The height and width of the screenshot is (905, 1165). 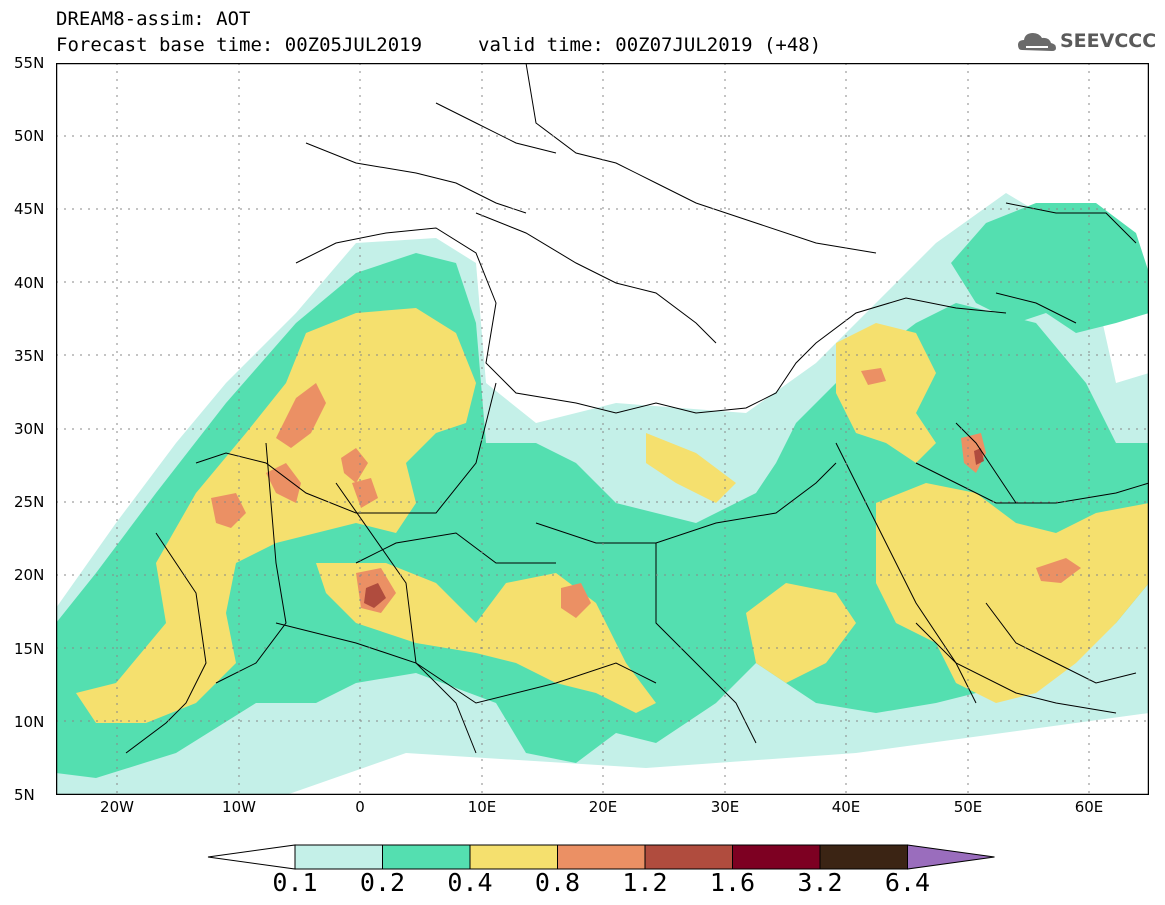 I want to click on lon-label: 50E, so click(x=968, y=807).